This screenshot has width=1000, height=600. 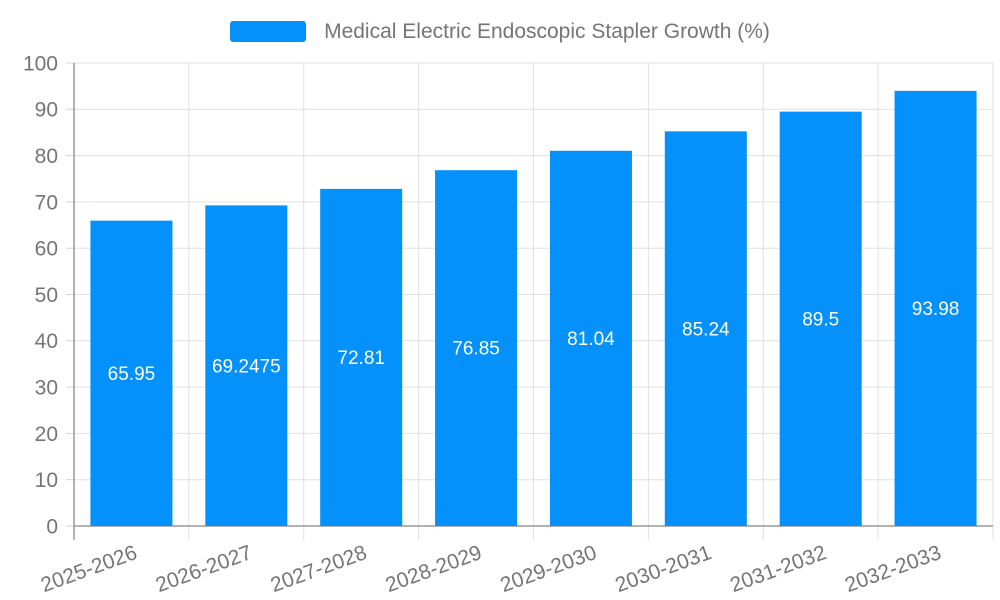 I want to click on y-tick-label: 70, so click(x=46, y=202).